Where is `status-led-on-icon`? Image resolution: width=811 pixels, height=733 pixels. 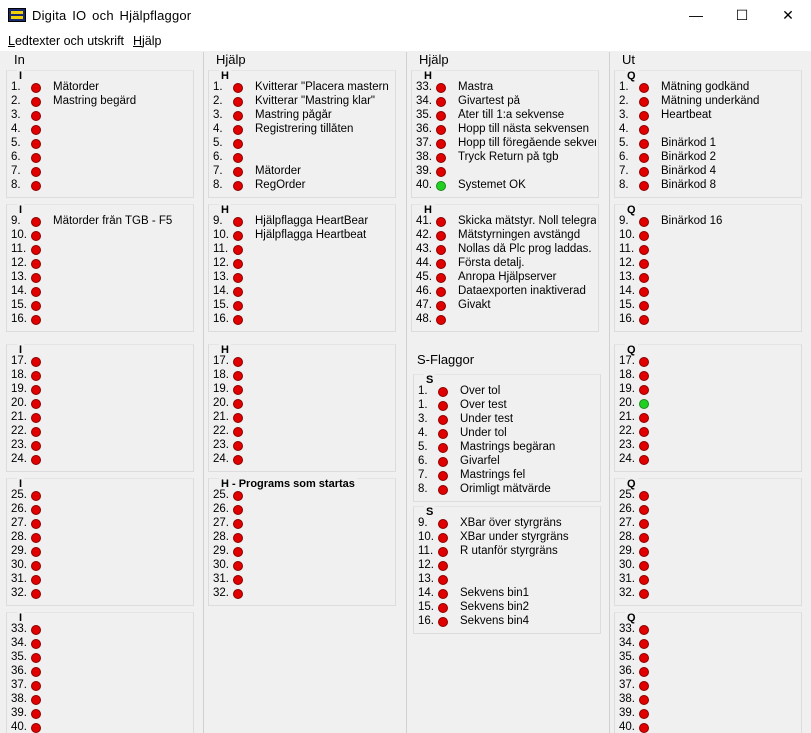
status-led-on-icon is located at coordinates (644, 404).